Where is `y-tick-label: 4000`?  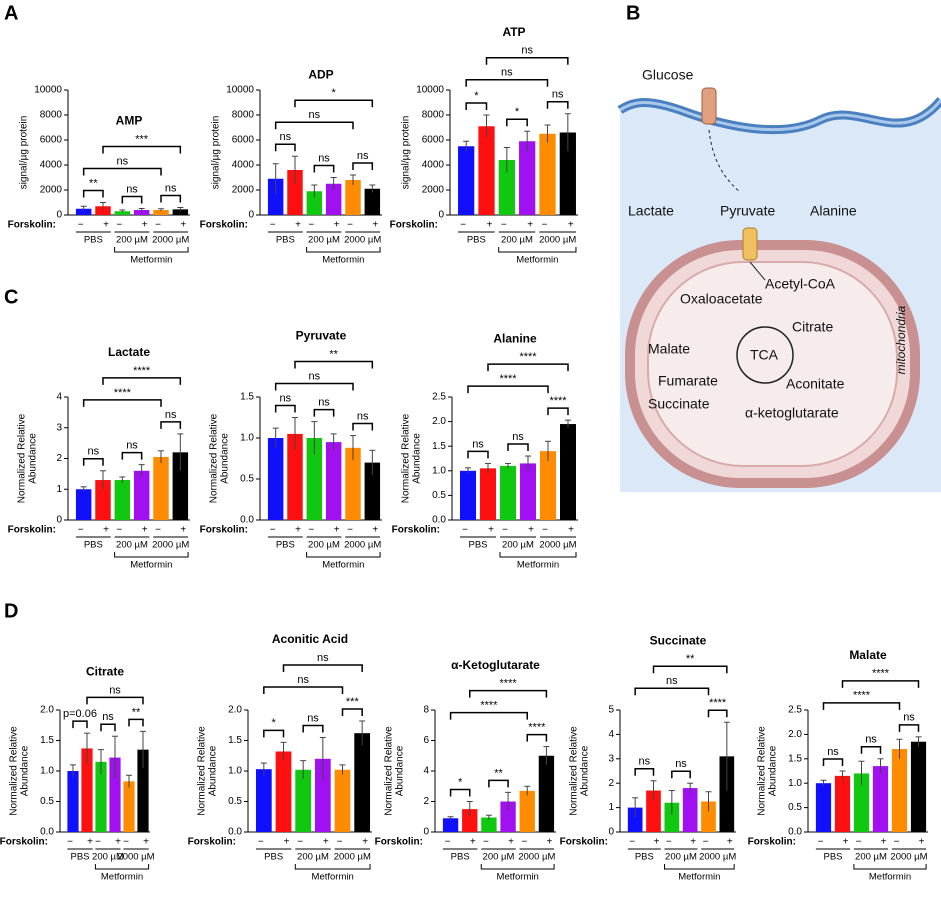 y-tick-label: 4000 is located at coordinates (51, 165).